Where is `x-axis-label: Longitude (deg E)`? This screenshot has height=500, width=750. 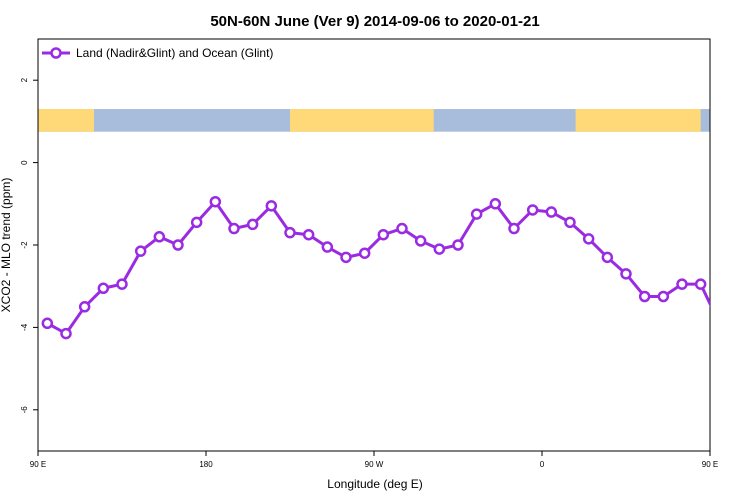 x-axis-label: Longitude (deg E) is located at coordinates (374, 484).